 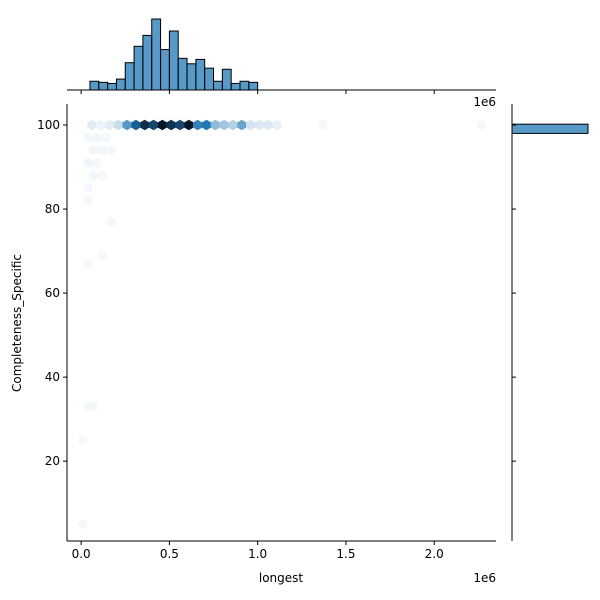 I want to click on x-axis-offset-label: 1e6, so click(x=484, y=578).